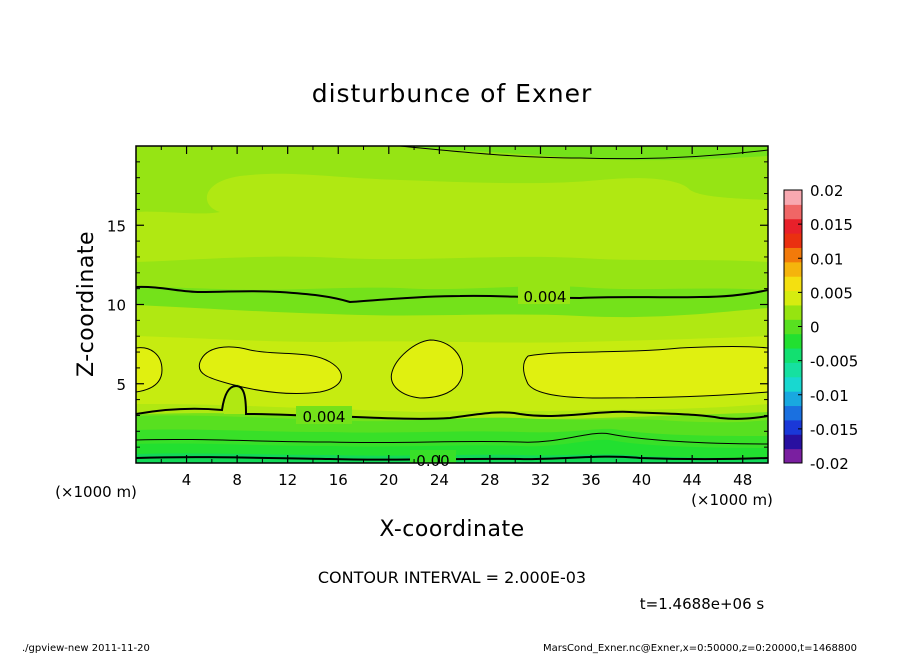 The height and width of the screenshot is (654, 904). What do you see at coordinates (452, 402) in the screenshot?
I see `contour-line-lower` at bounding box center [452, 402].